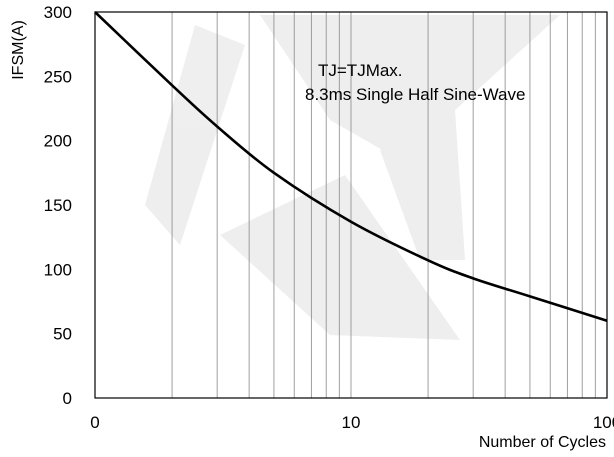  I want to click on y-tick-label: 250, so click(58, 76).